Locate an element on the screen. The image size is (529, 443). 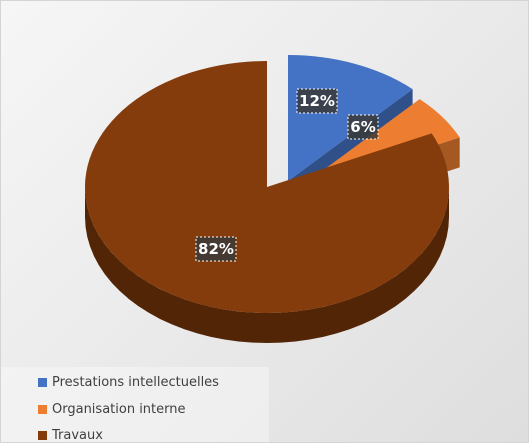
legend-item-prestations-intellectuelles: Prestations intellectuelles is located at coordinates (128, 382).